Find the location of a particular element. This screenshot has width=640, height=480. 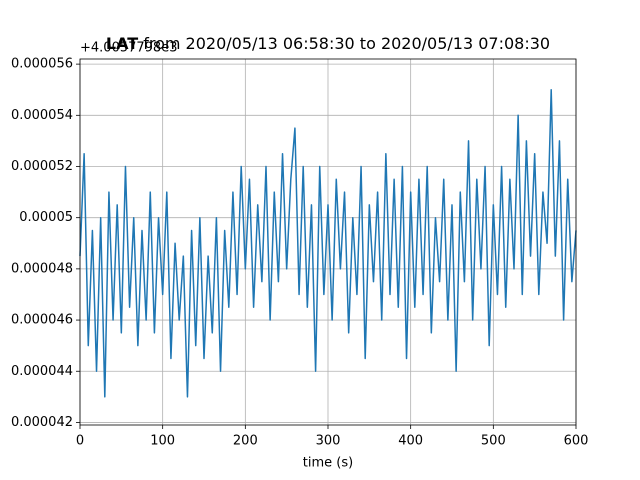

x-tick-label: 200 is located at coordinates (245, 441).